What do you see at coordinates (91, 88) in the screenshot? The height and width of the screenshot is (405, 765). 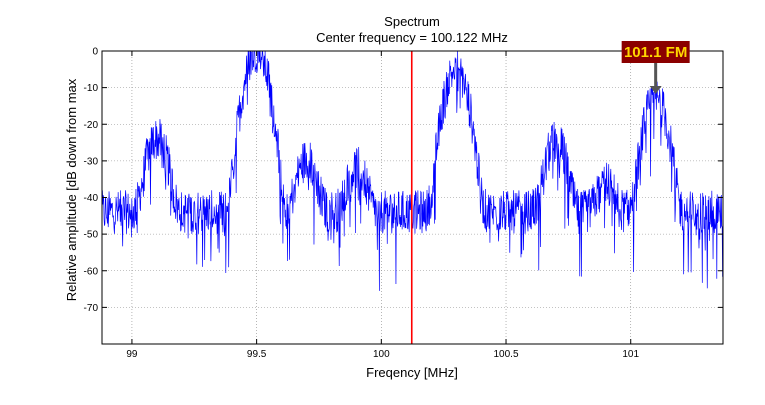 I see `y-tick-label: -10` at bounding box center [91, 88].